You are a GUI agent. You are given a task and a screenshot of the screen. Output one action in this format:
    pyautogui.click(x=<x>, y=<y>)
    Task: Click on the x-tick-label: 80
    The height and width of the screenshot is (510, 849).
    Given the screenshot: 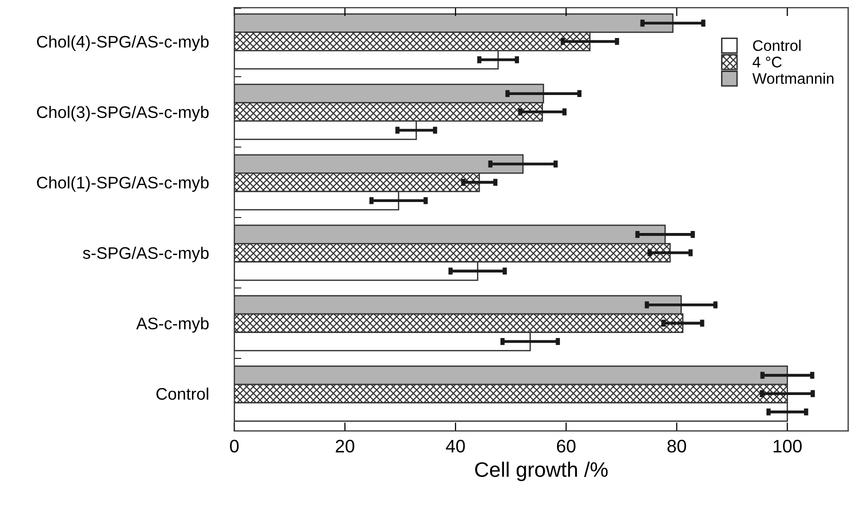 What is the action you would take?
    pyautogui.click(x=676, y=446)
    